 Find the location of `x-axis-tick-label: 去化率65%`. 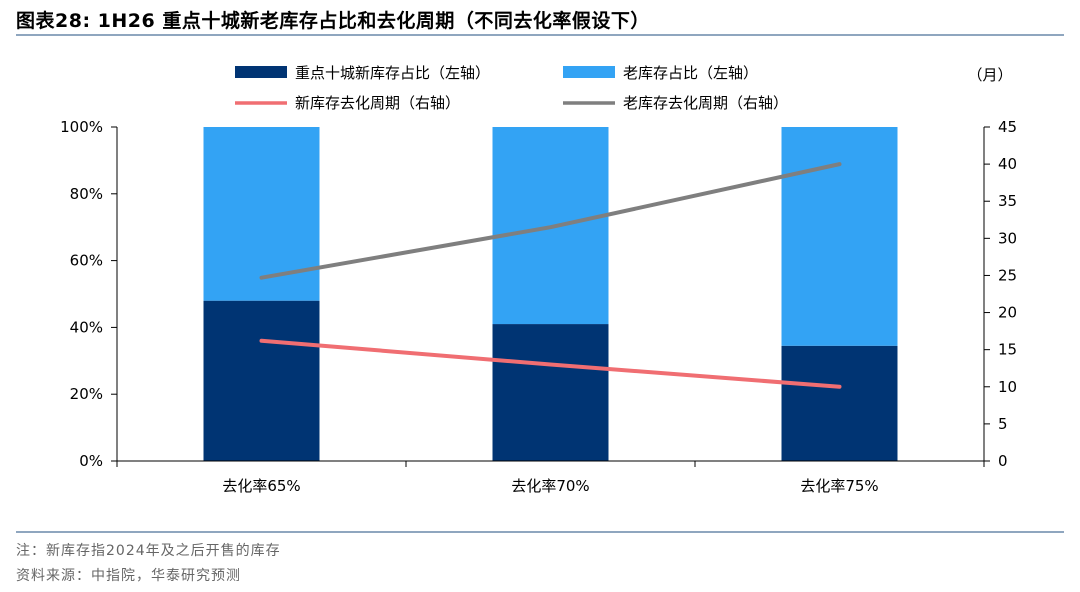

x-axis-tick-label: 去化率65% is located at coordinates (261, 486).